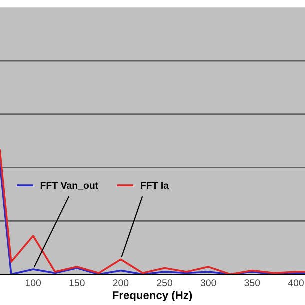 The width and height of the screenshot is (305, 305). I want to click on x-axis-title: Frequency (Hz), so click(152, 296).